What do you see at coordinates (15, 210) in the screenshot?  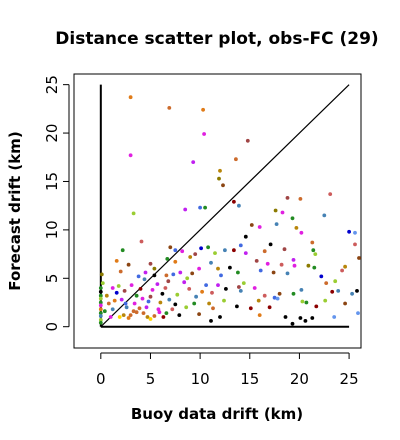 I see `y-axis-label: Forecast drift (km)` at bounding box center [15, 210].